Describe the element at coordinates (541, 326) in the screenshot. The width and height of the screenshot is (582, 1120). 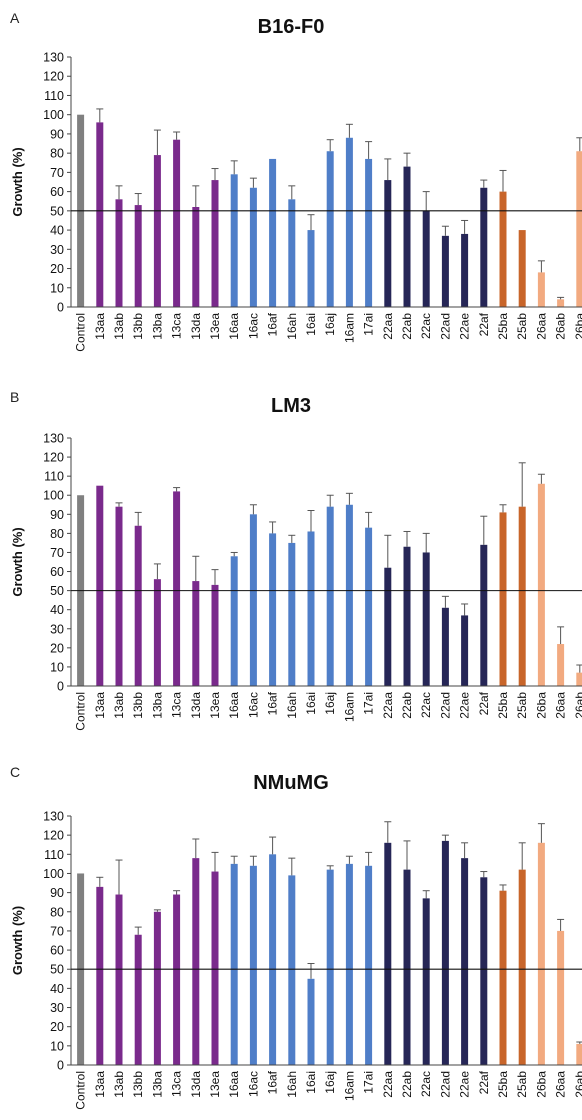
I see `x-tick-label: 26aa` at that location.